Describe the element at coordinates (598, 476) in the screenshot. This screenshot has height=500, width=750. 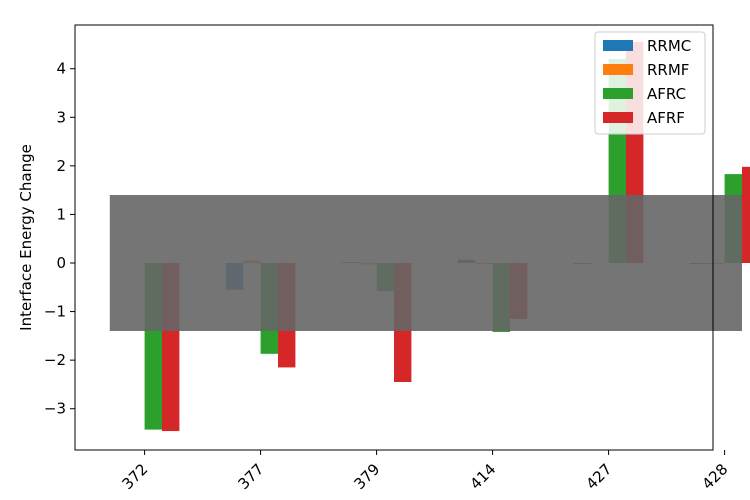
I see `x-tick-label: 427` at that location.